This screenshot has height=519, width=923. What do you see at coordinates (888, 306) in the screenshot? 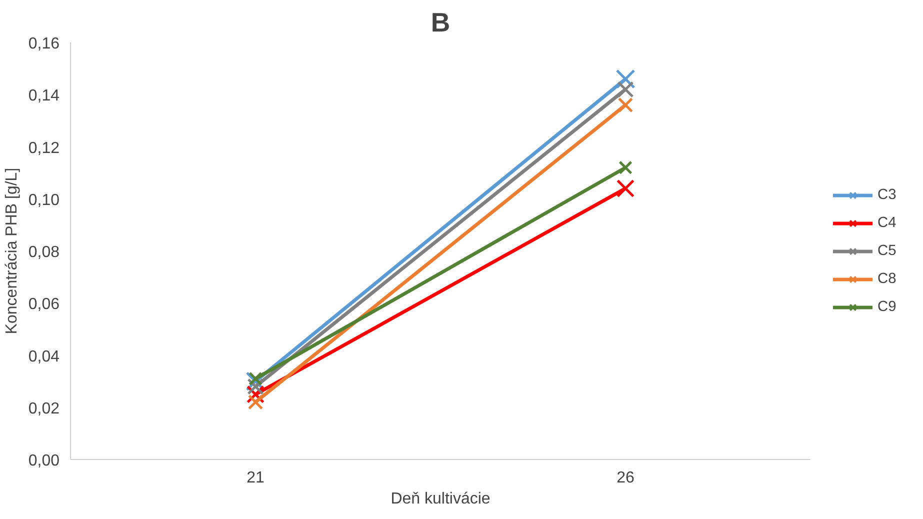
I see `legend-label: C9` at bounding box center [888, 306].